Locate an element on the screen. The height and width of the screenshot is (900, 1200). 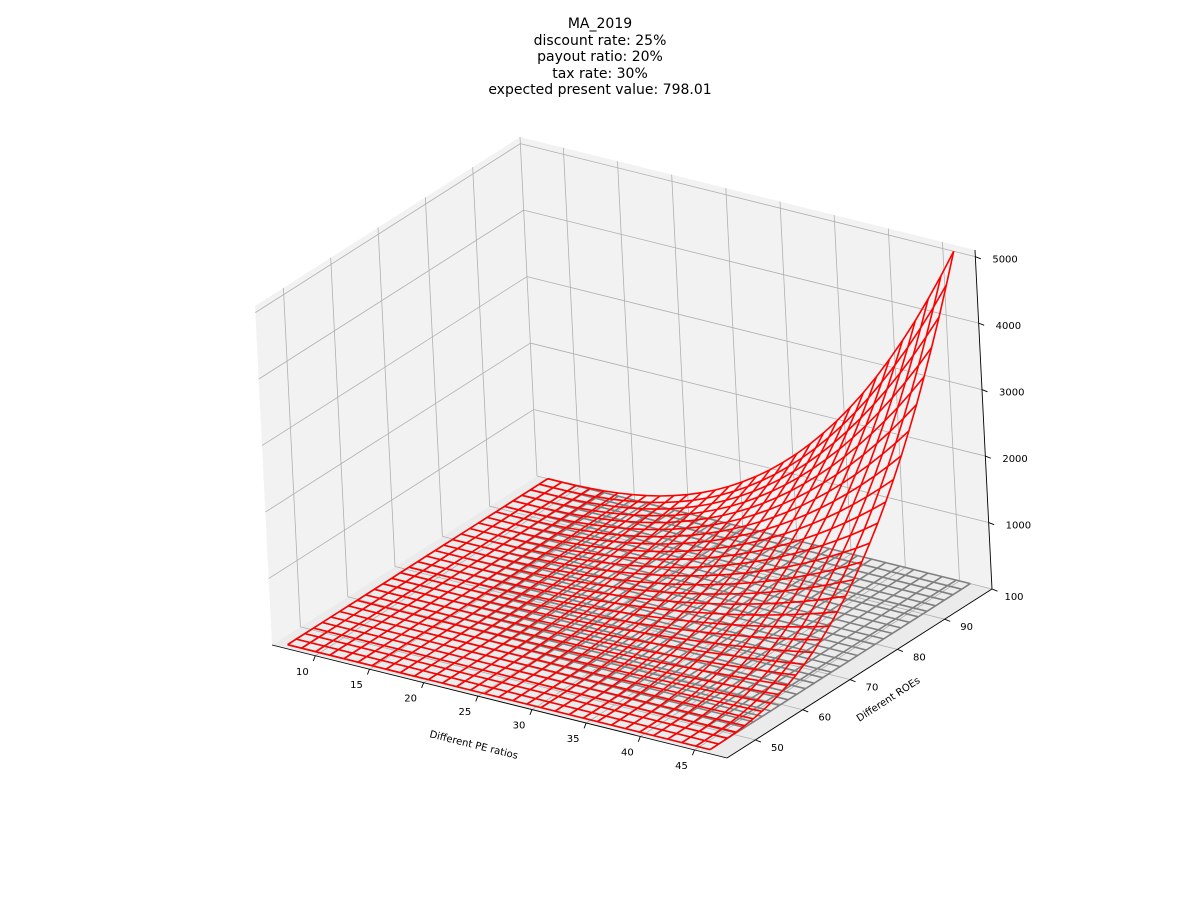
x-tick-label: 40 is located at coordinates (627, 752).